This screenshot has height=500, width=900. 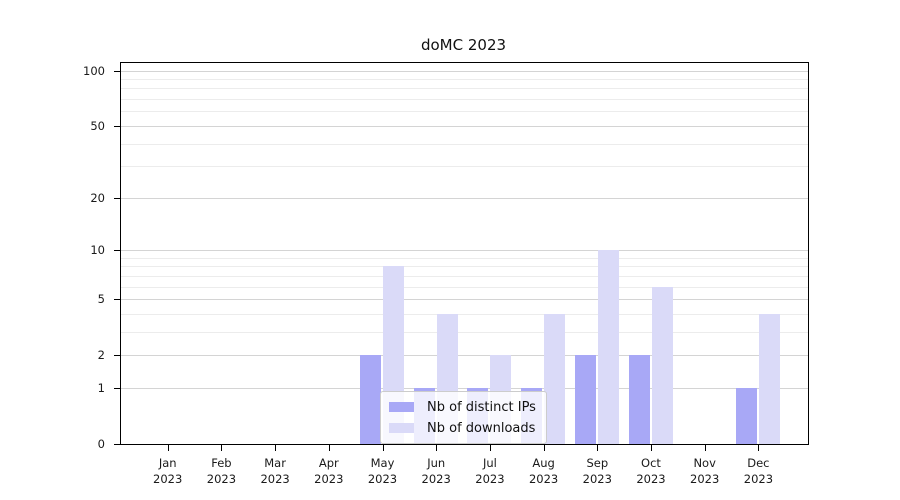 What do you see at coordinates (463, 45) in the screenshot?
I see `chart-title: doMC 2023` at bounding box center [463, 45].